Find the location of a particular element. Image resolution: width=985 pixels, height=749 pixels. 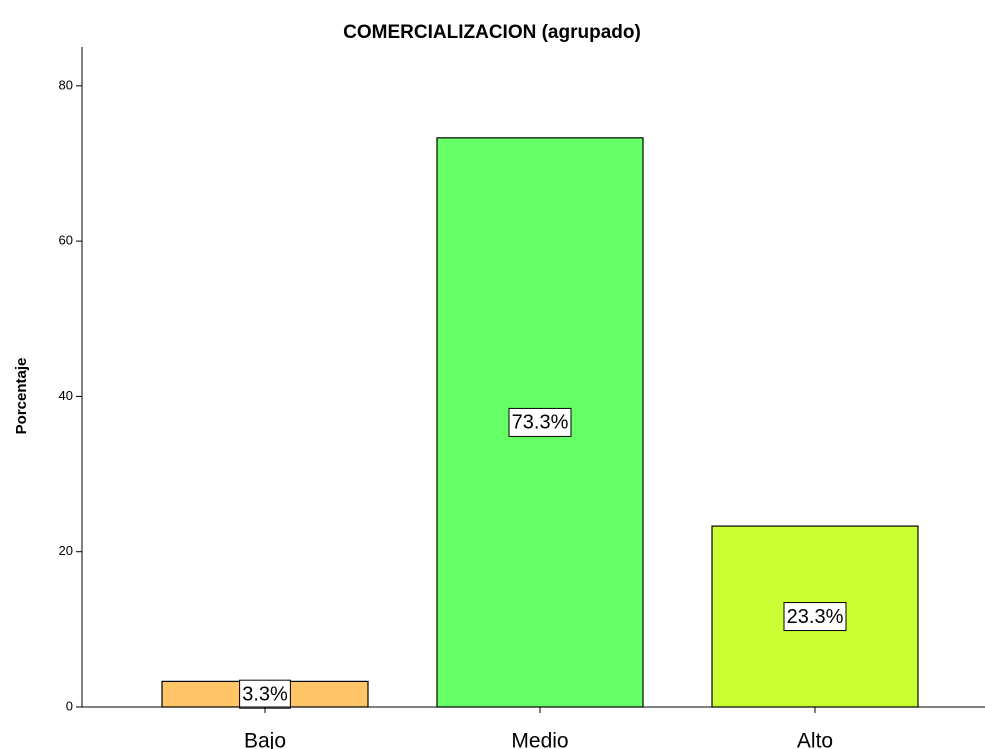

value-label: 73.3% is located at coordinates (540, 423).